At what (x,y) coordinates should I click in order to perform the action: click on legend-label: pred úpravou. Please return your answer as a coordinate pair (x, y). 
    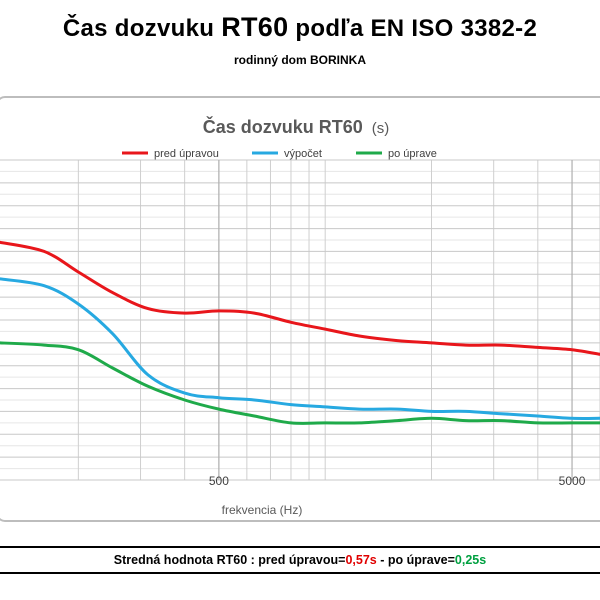
    Looking at the image, I should click on (186, 154).